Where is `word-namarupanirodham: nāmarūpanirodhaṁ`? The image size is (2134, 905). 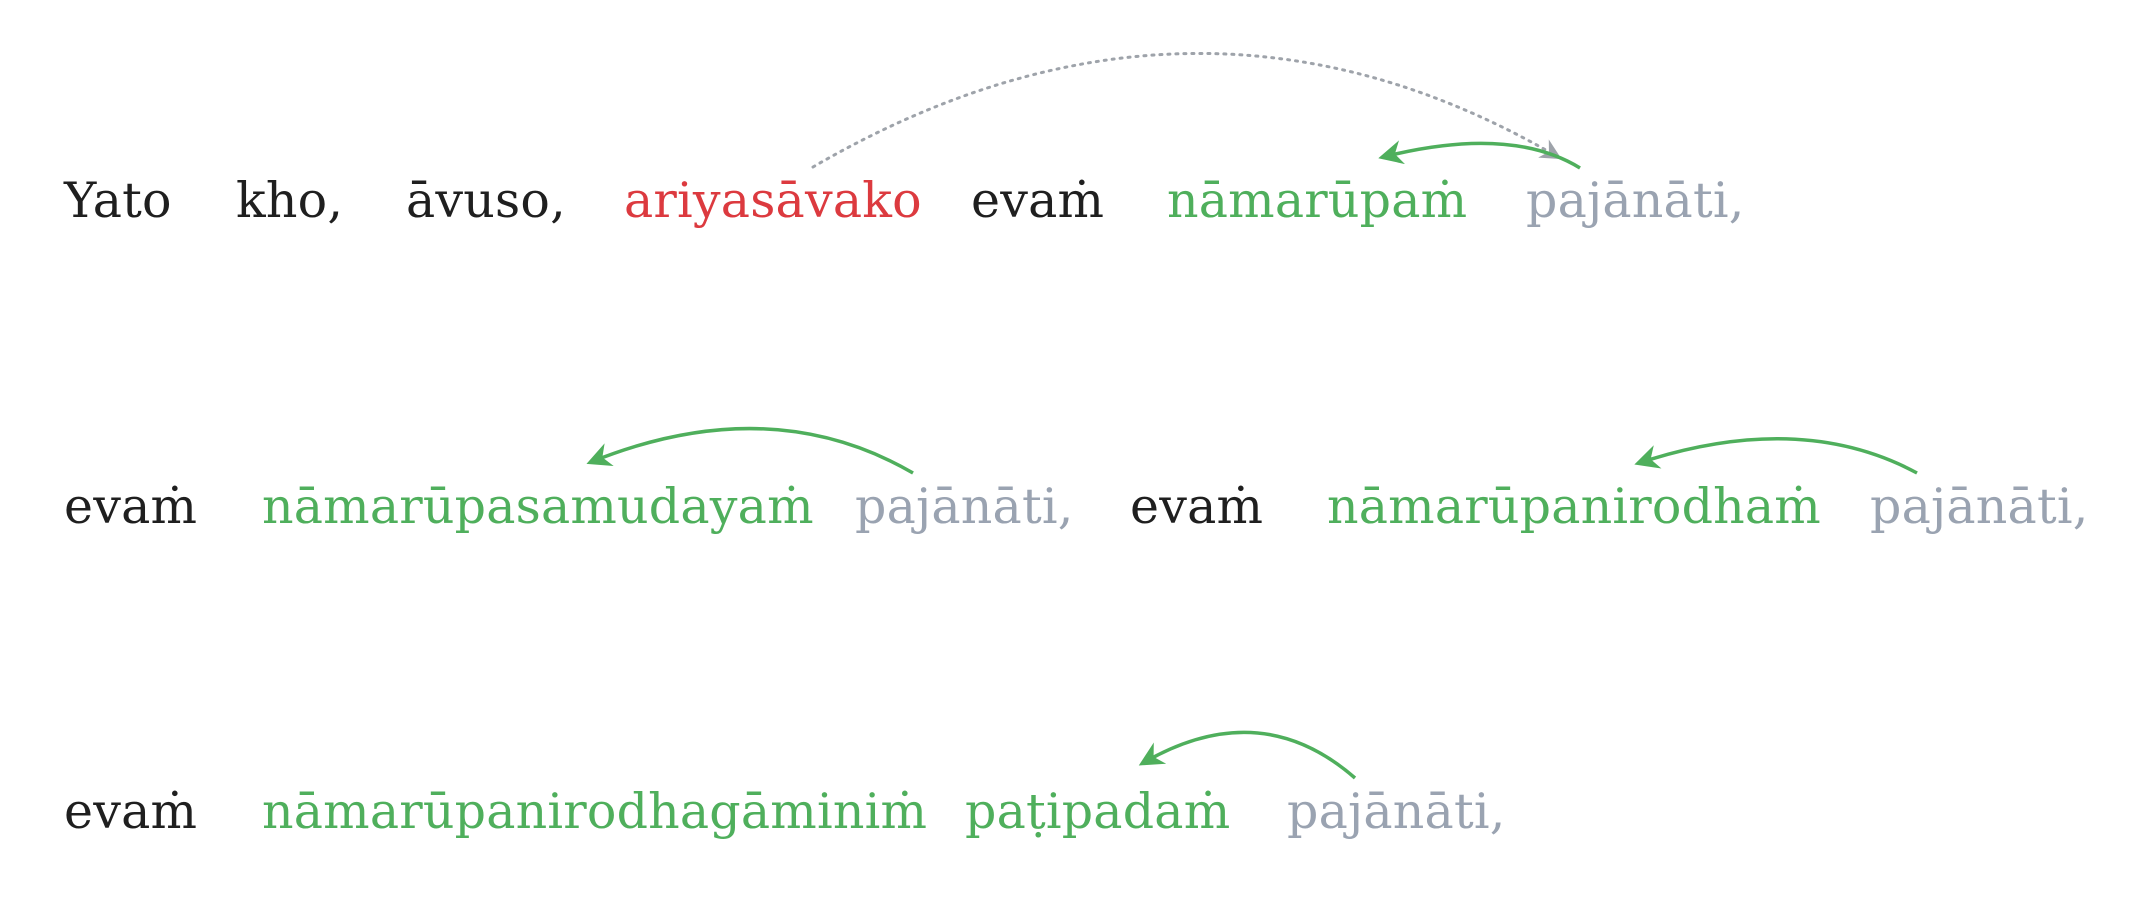 word-namarupanirodham: nāmarūpanirodhaṁ is located at coordinates (1574, 506).